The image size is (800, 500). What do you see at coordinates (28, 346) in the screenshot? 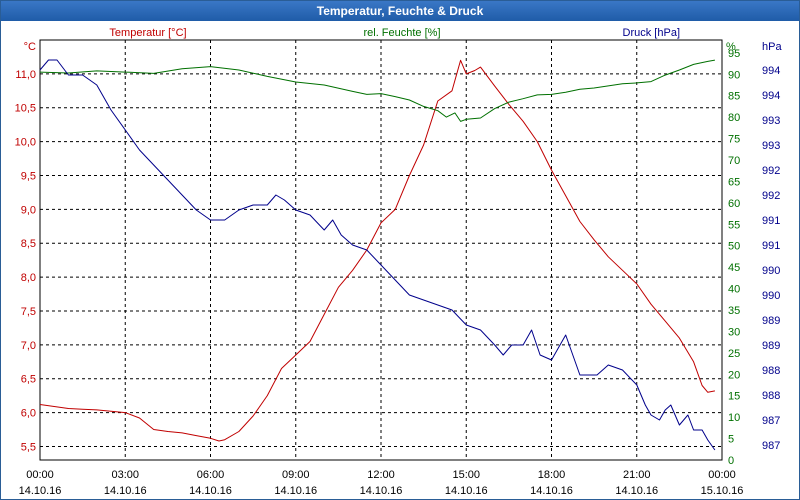
I see `temperature-tick-label: 7,0` at bounding box center [28, 346].